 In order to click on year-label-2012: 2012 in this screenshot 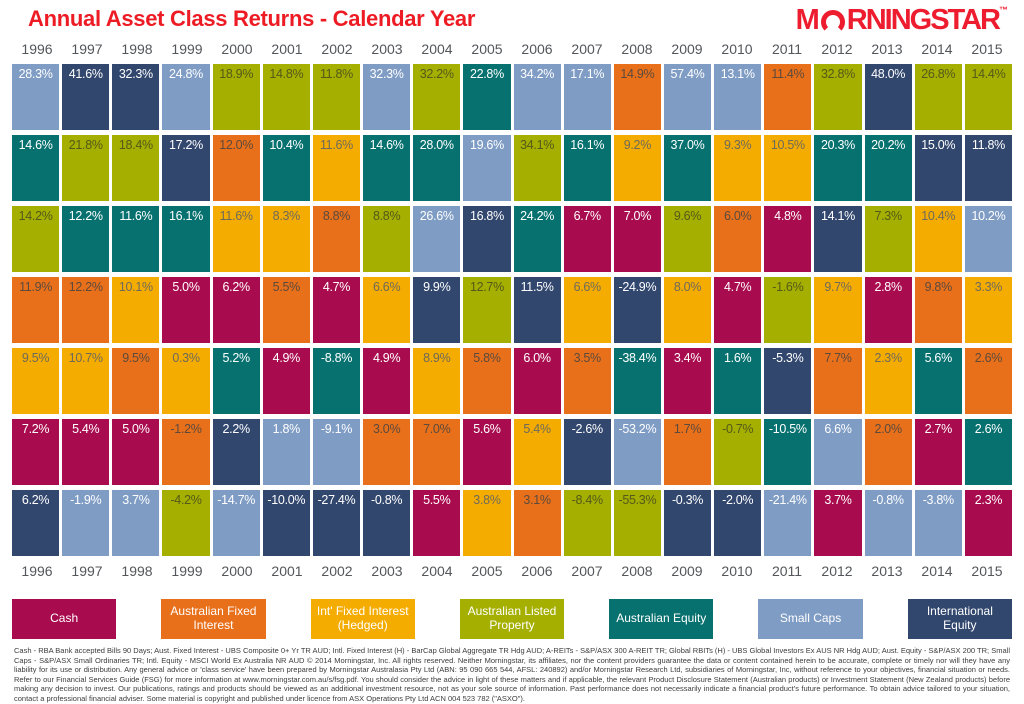, I will do `click(837, 49)`.